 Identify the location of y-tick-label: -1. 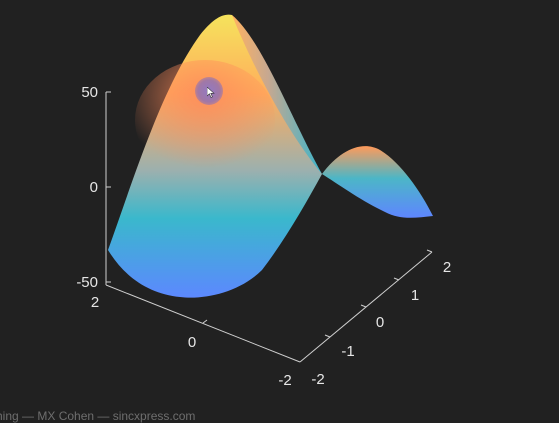
(347, 351).